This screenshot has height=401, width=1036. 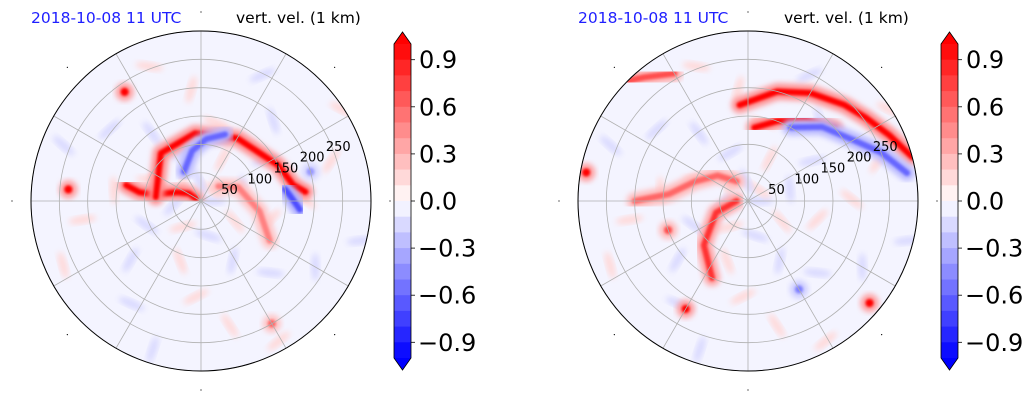 I want to click on colorbar-extend-min, so click(x=402, y=364).